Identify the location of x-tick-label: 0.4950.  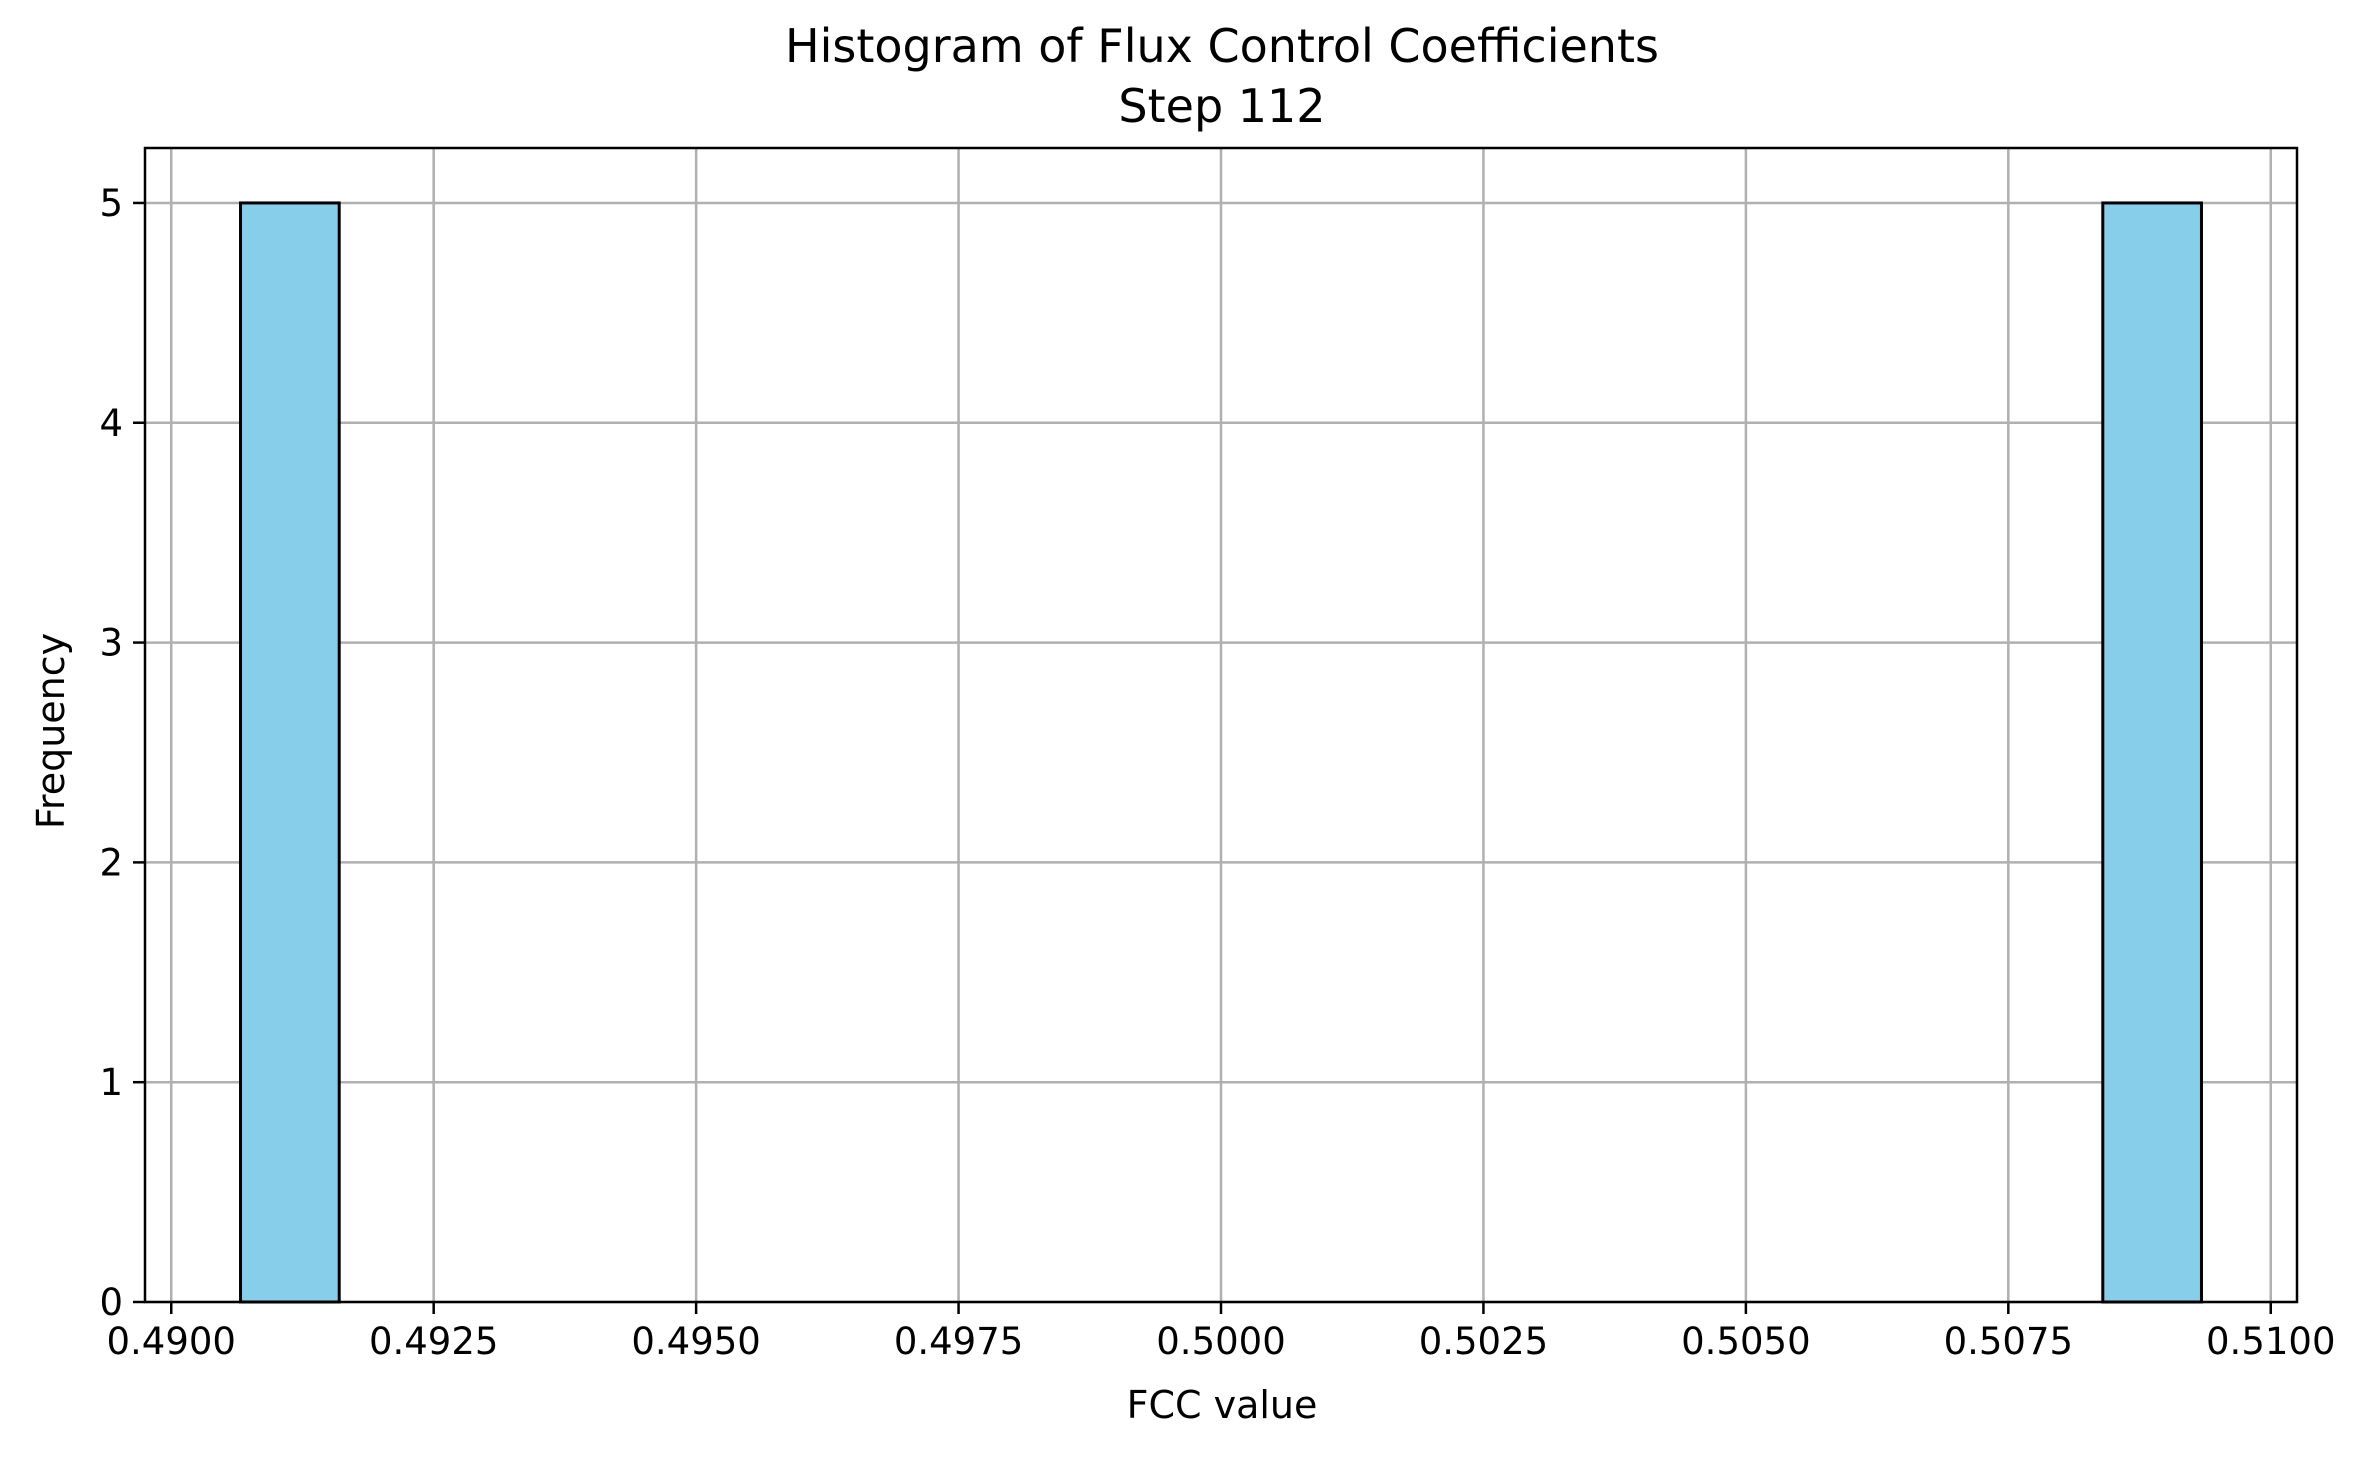
(695, 1341).